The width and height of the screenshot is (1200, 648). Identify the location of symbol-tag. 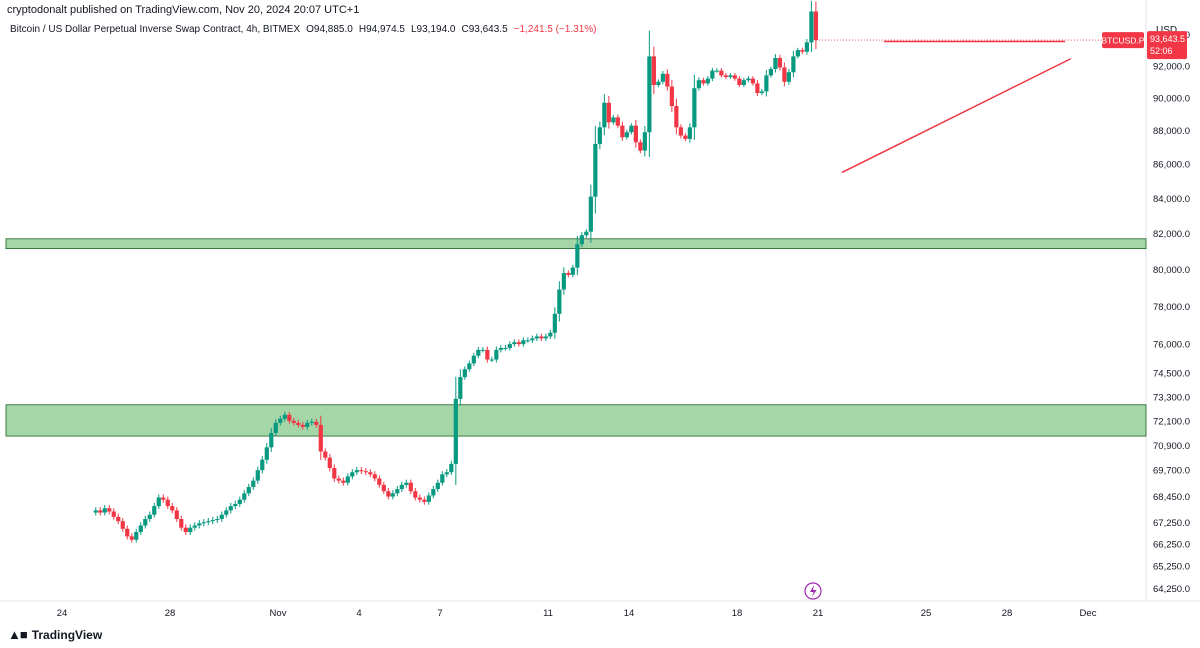
(1123, 40).